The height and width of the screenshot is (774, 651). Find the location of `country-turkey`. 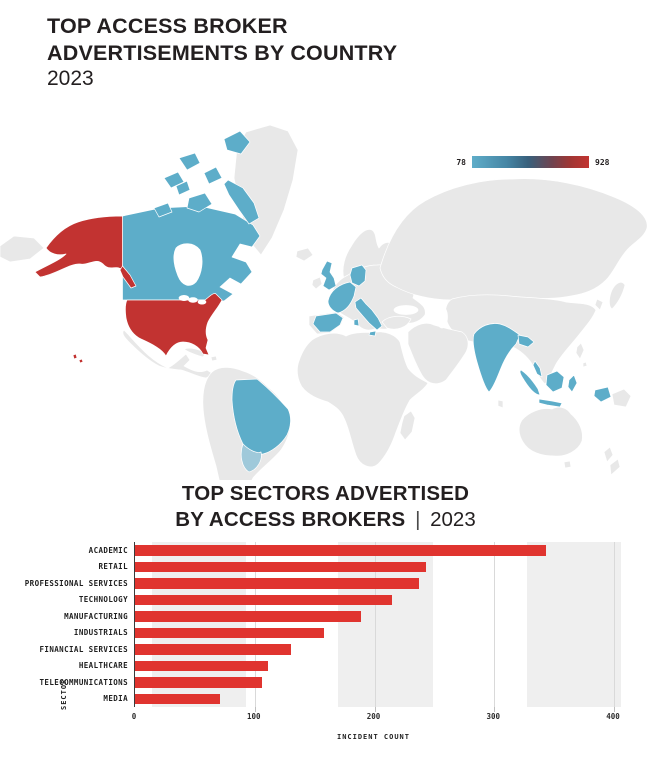

country-turkey is located at coordinates (396, 322).